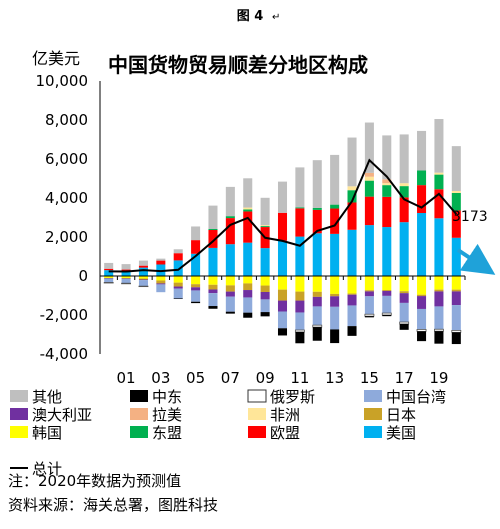  I want to click on x-tick-label: 05, so click(195, 378).